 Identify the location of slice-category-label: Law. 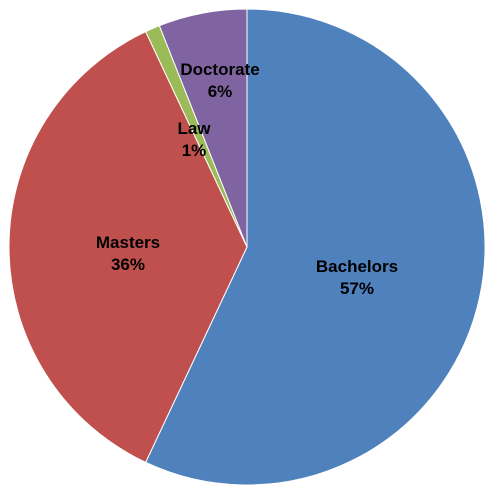
(194, 128).